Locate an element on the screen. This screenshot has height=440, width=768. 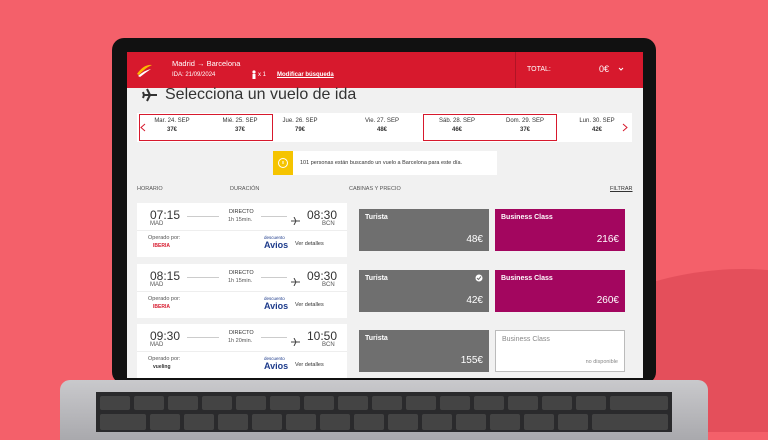
date-option: Dom. 29. SEP 37€ is located at coordinates (525, 127).